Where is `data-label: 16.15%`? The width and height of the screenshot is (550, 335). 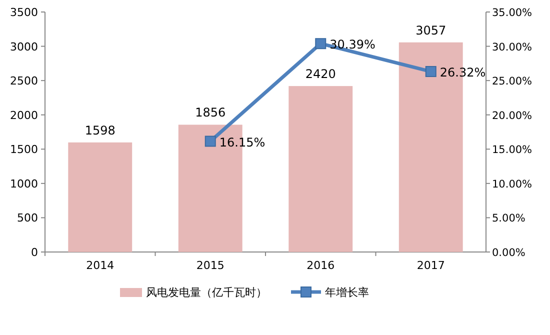 data-label: 16.15% is located at coordinates (242, 142).